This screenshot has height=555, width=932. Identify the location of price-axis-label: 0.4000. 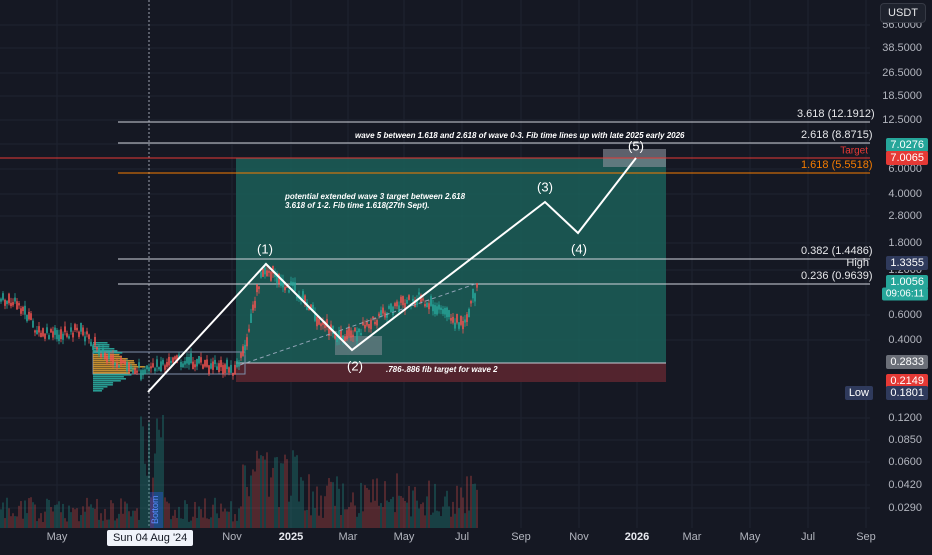
(905, 340).